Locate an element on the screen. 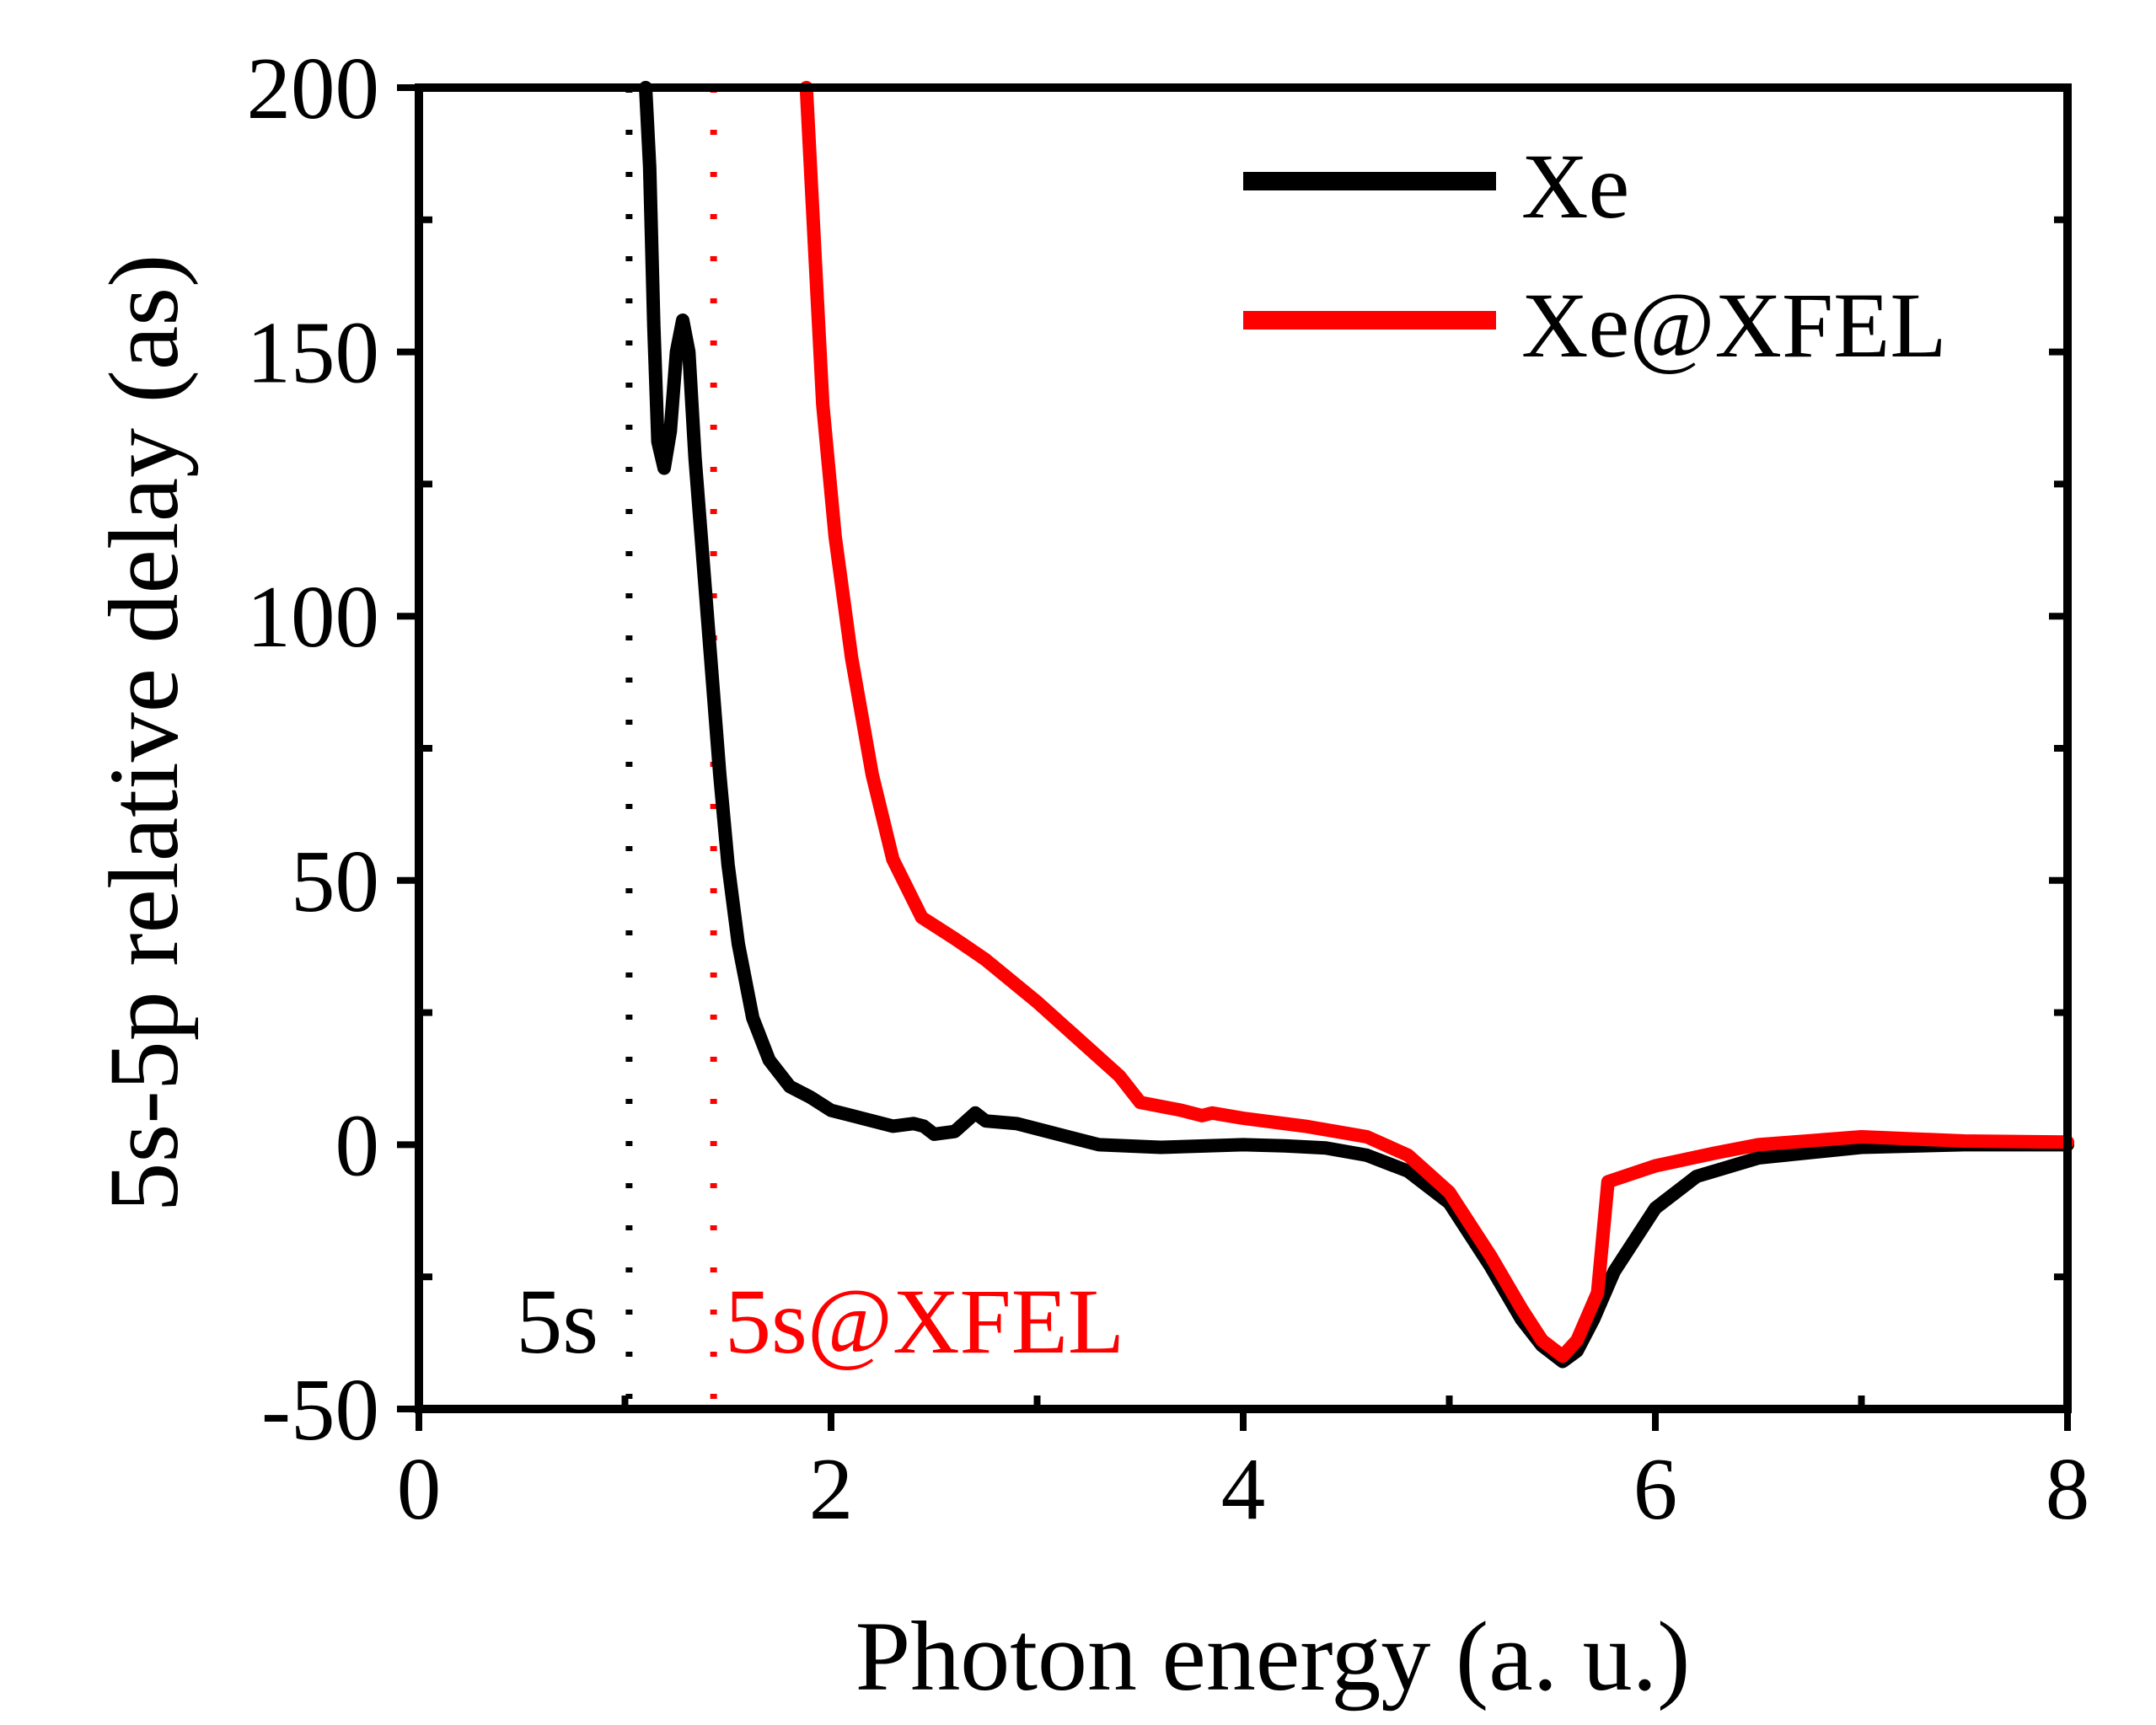 This screenshot has width=2156, height=1725. annotation-5s: 5s is located at coordinates (557, 1321).